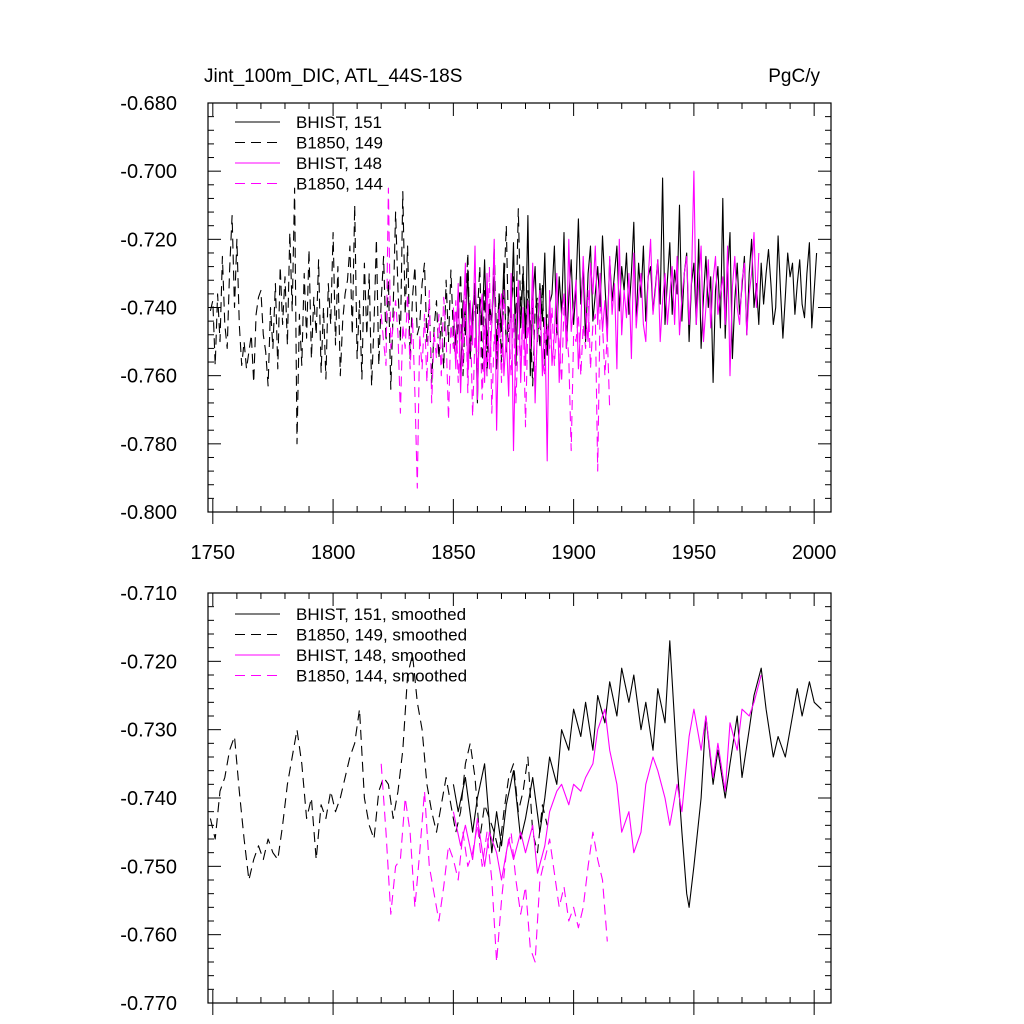 The width and height of the screenshot is (1024, 1024). Describe the element at coordinates (339, 163) in the screenshot. I see `legend-label-2: BHIST, 148` at that location.